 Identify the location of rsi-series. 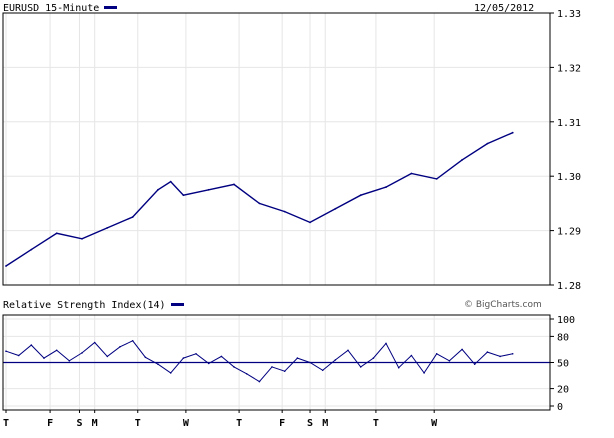
(276, 361).